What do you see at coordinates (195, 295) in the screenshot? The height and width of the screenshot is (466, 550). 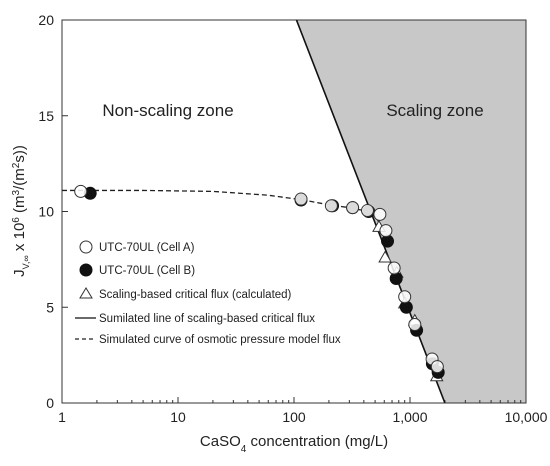 I see `legend-label-critical-calc: Scaling-based critical flux (calculated)` at bounding box center [195, 295].